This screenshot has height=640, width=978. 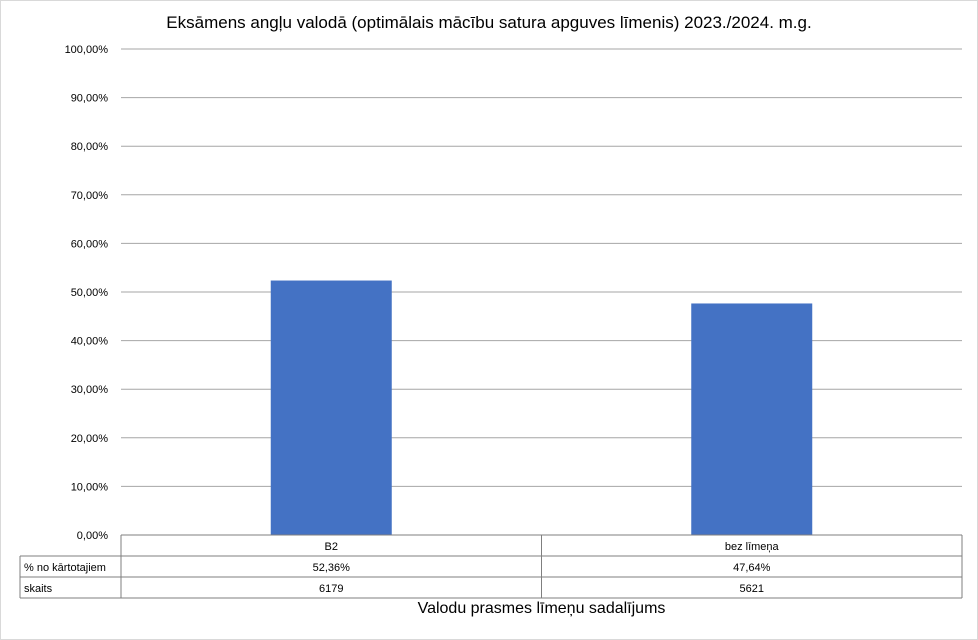 I want to click on y-tick-label: 80,00%, so click(x=90, y=147).